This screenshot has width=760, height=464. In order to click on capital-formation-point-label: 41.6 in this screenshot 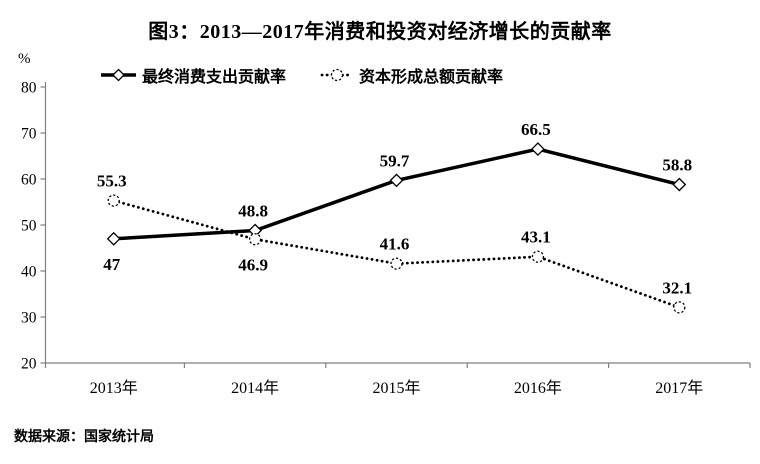, I will do `click(395, 244)`.